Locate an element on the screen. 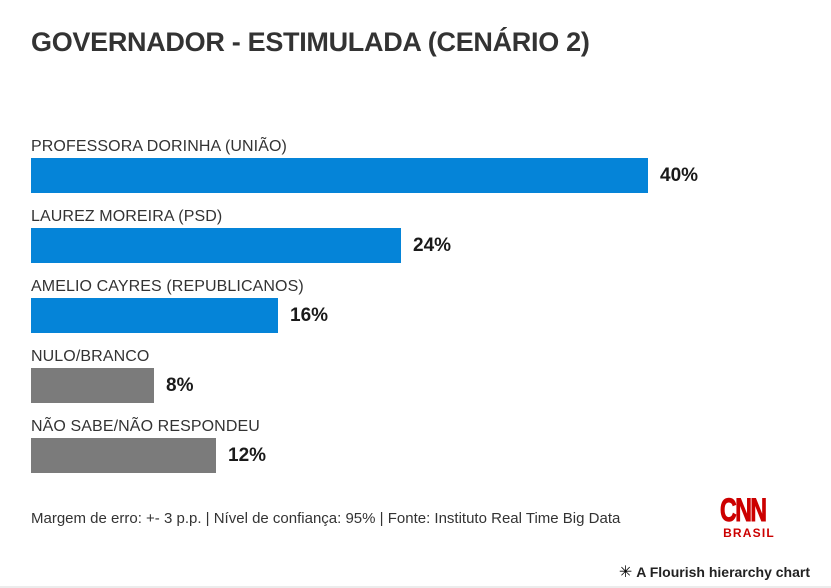 Image resolution: width=831 pixels, height=588 pixels. cnn-brasil-logo: CNN BRASIL is located at coordinates (749, 516).